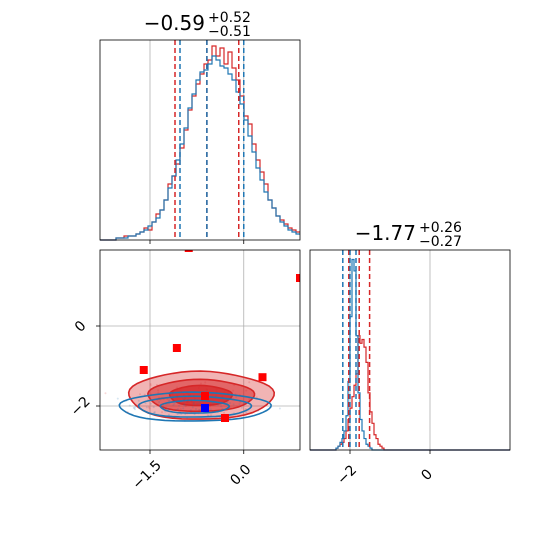  I want to click on title-lower-error: −0.27, so click(440, 242).